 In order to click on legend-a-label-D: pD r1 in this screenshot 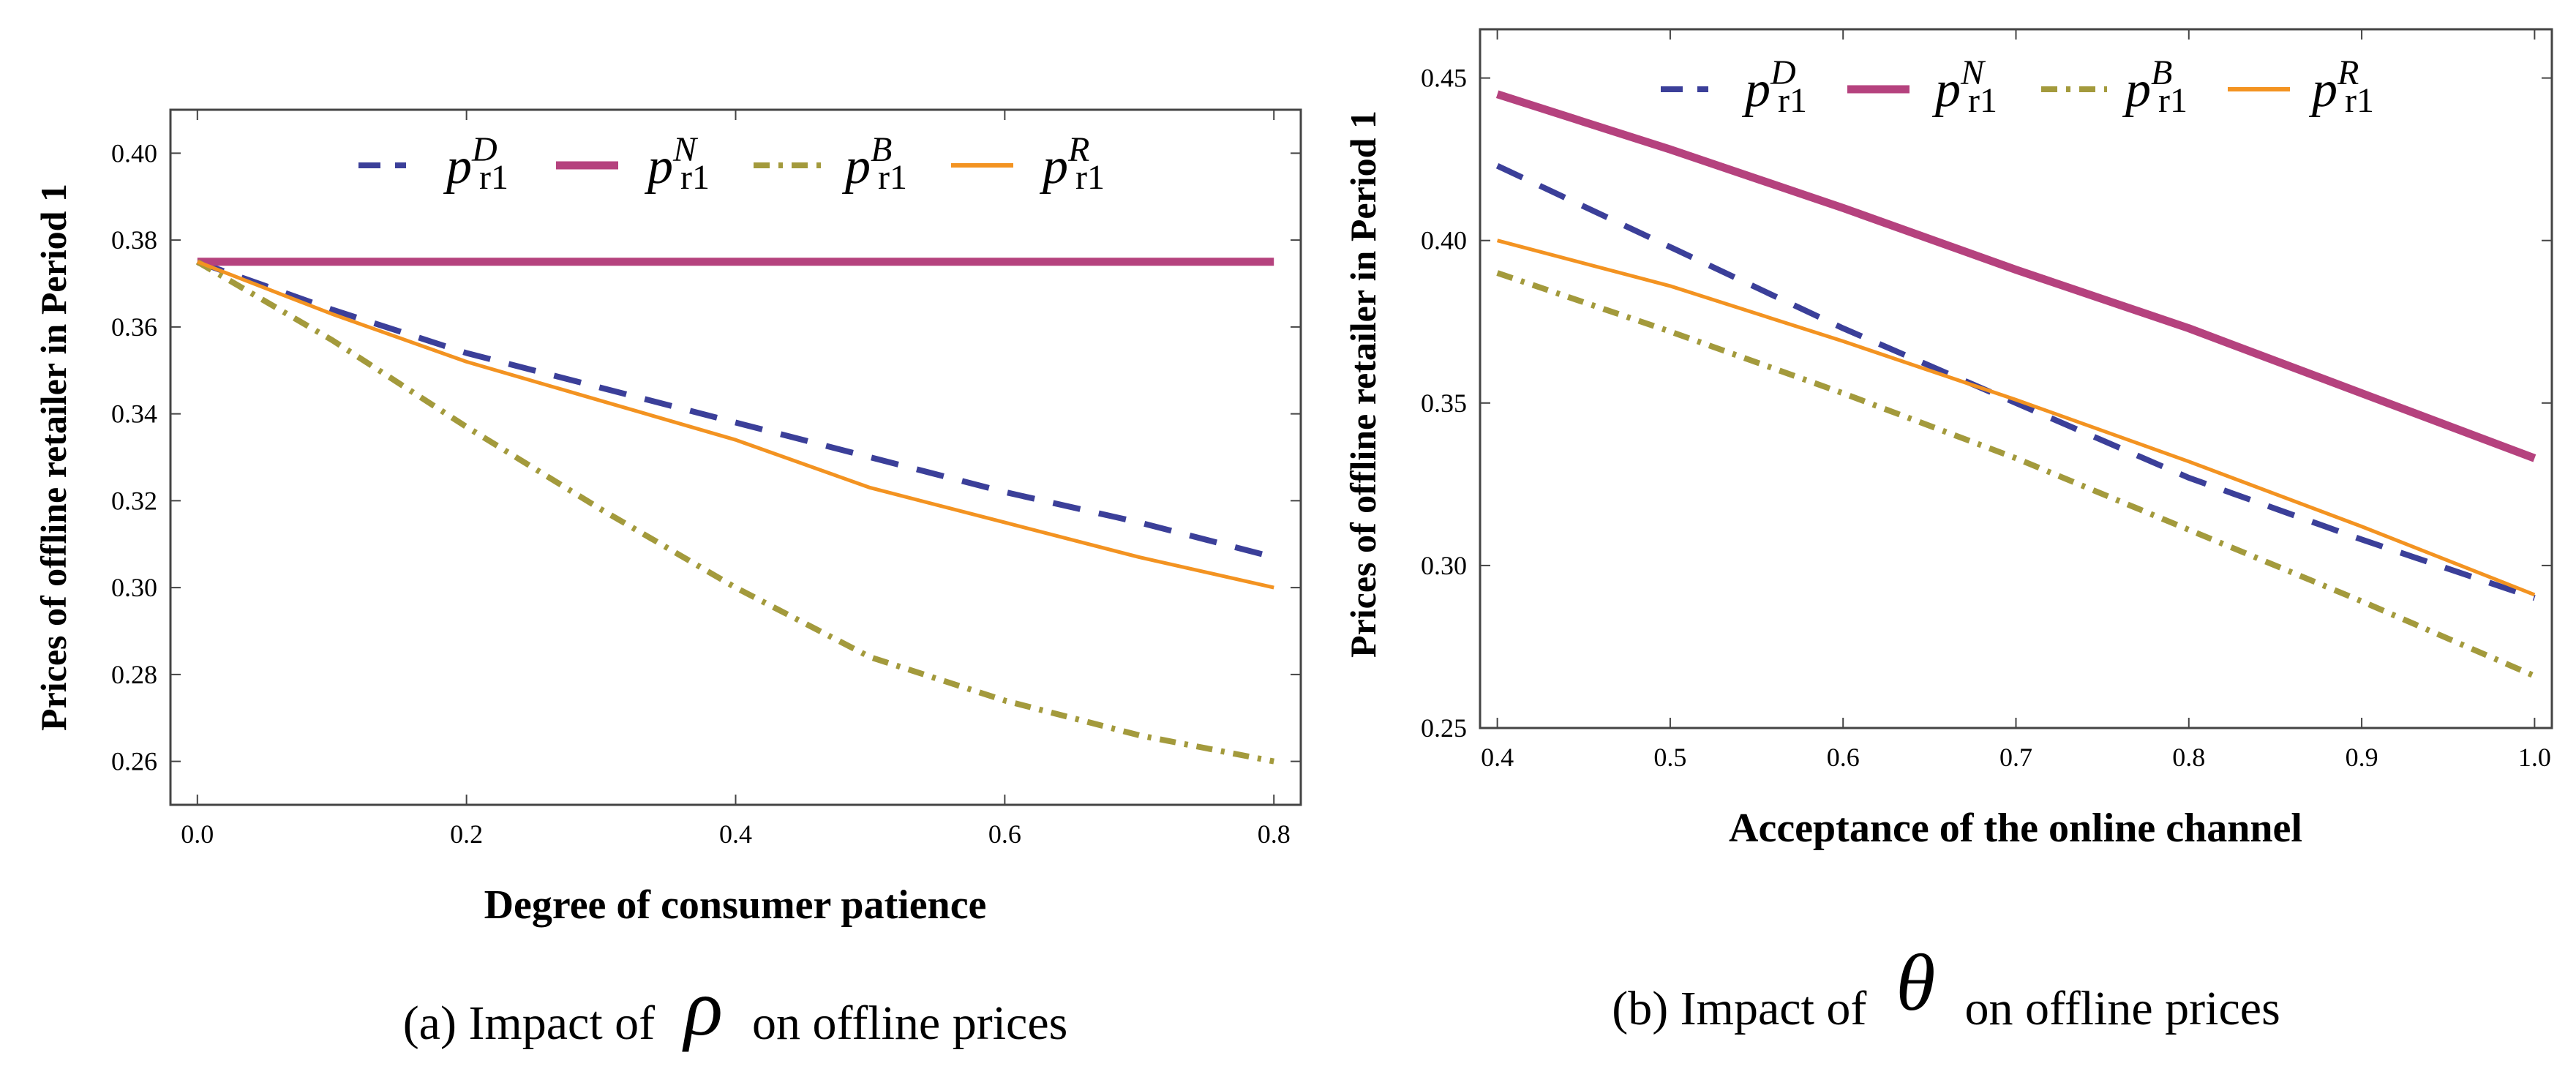, I will do `click(476, 164)`.